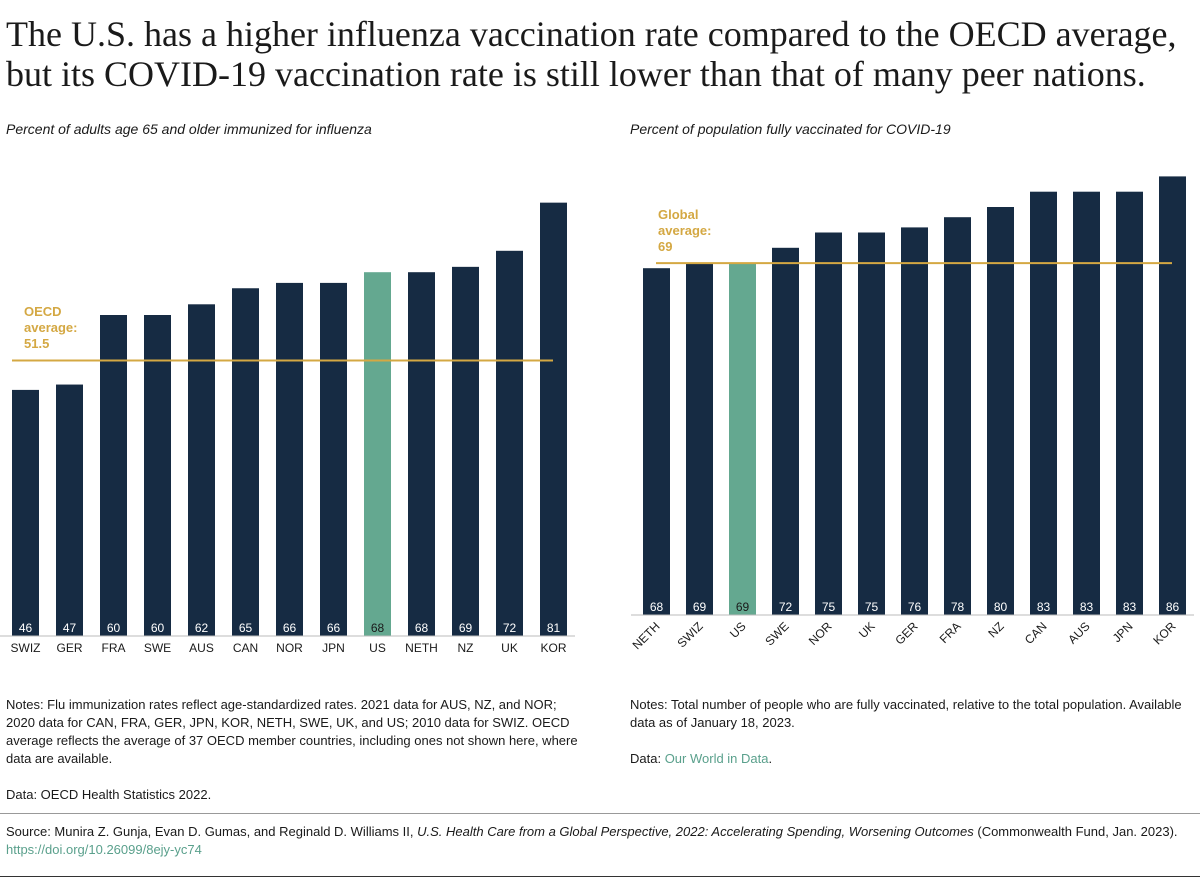  What do you see at coordinates (509, 648) in the screenshot?
I see `left-tick-label: UK` at bounding box center [509, 648].